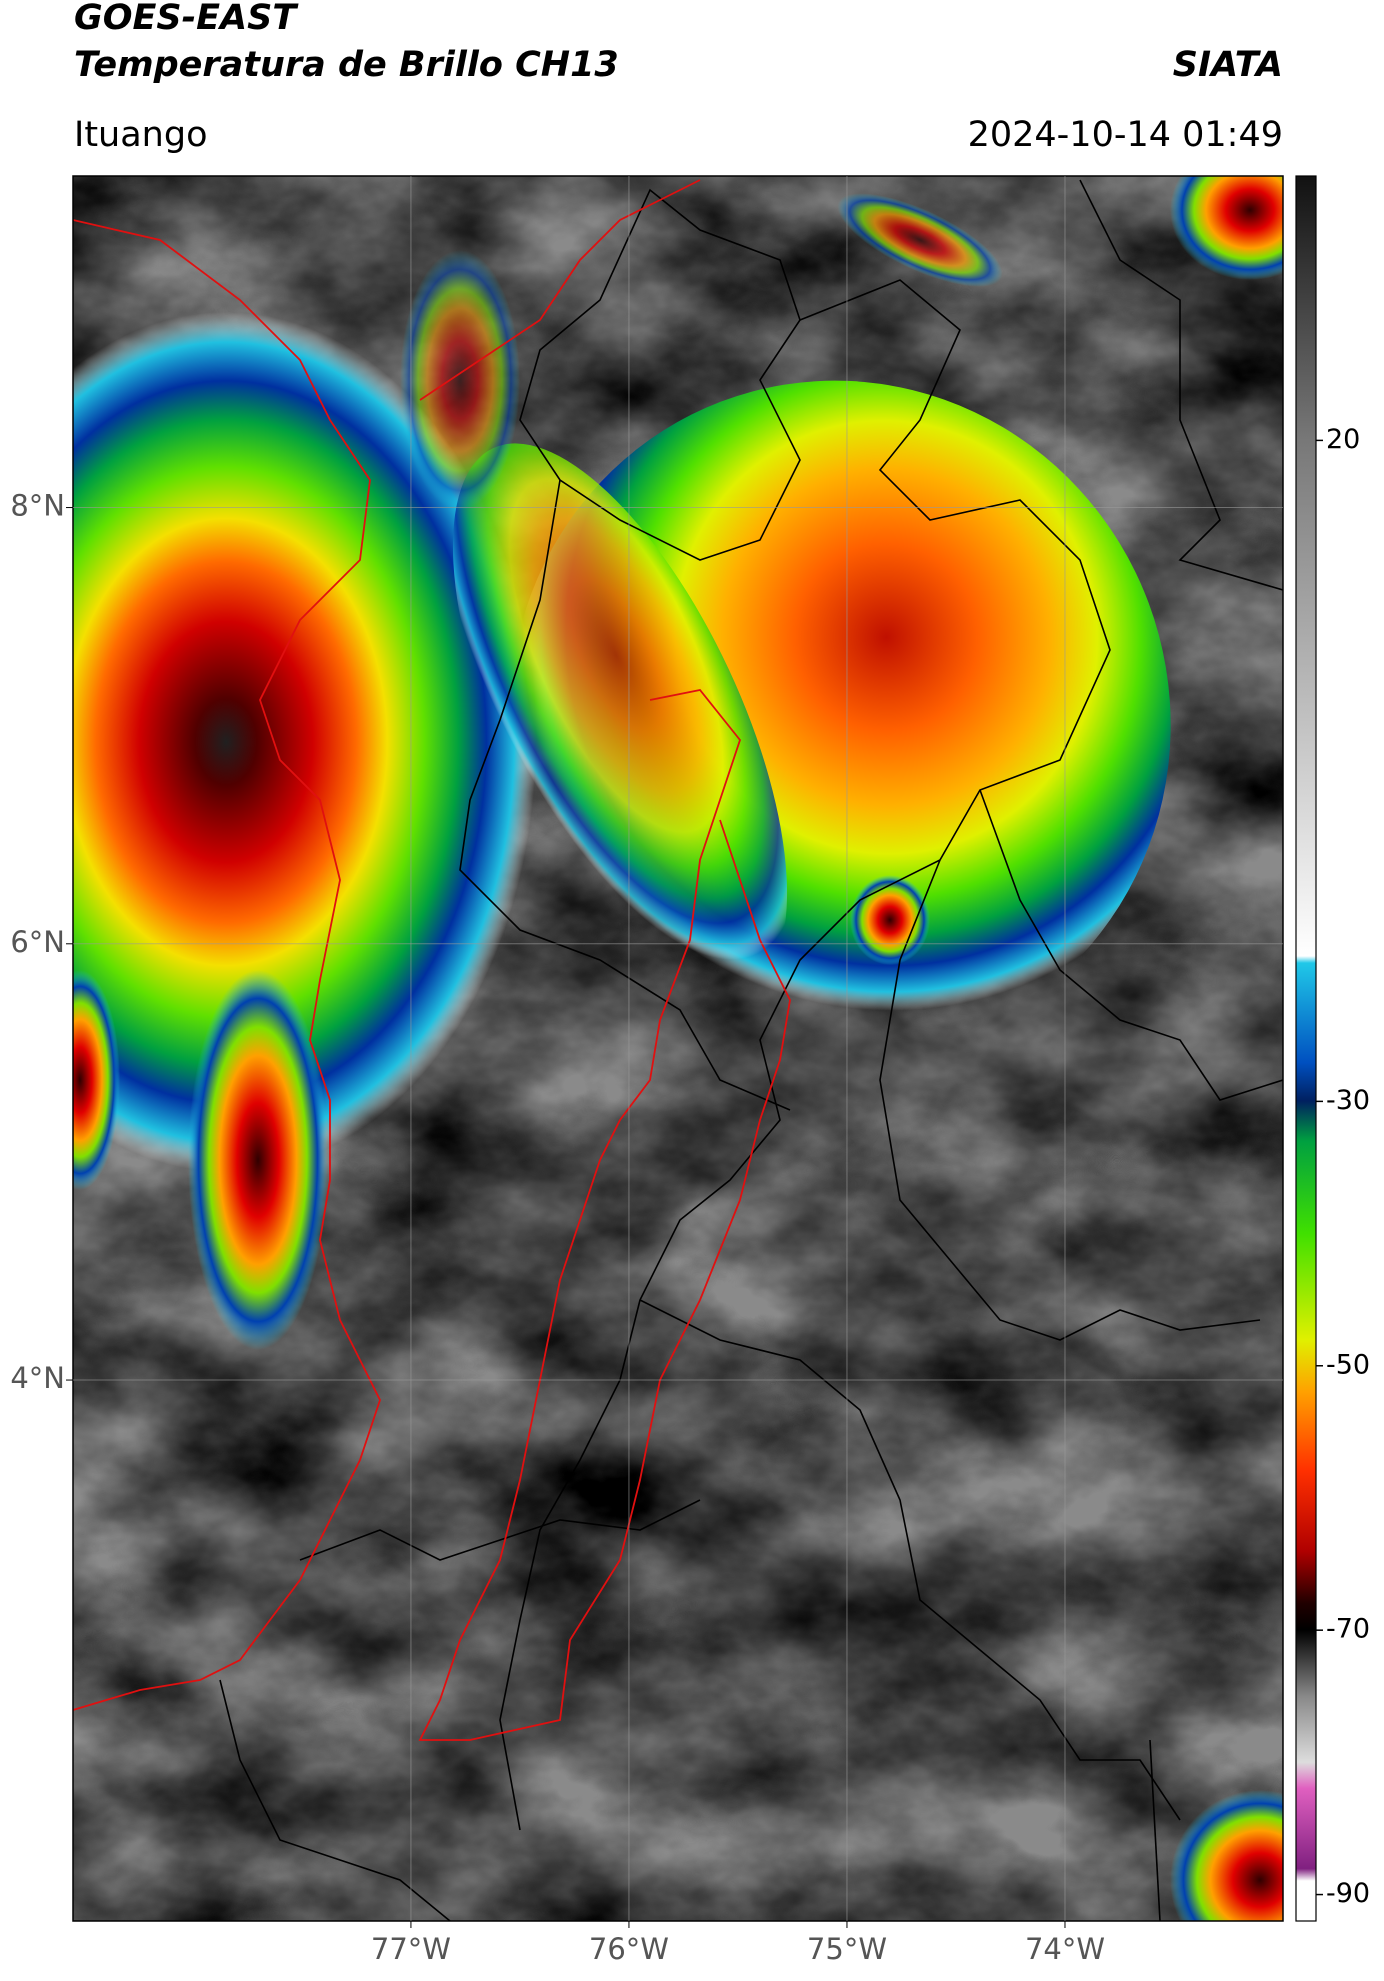 The height and width of the screenshot is (1981, 1384). I want to click on y-tick-label: 6°N, so click(37, 942).